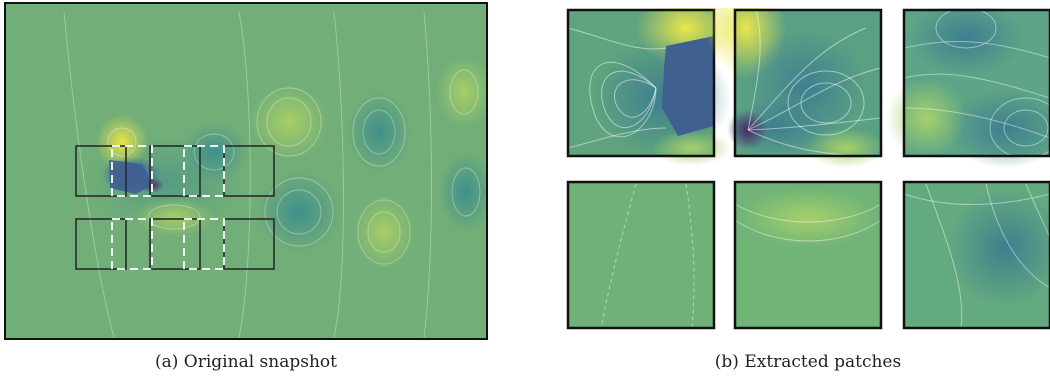 This screenshot has width=1050, height=383. What do you see at coordinates (808, 362) in the screenshot?
I see `caption-extracted-patches: (b) Extracted patches` at bounding box center [808, 362].